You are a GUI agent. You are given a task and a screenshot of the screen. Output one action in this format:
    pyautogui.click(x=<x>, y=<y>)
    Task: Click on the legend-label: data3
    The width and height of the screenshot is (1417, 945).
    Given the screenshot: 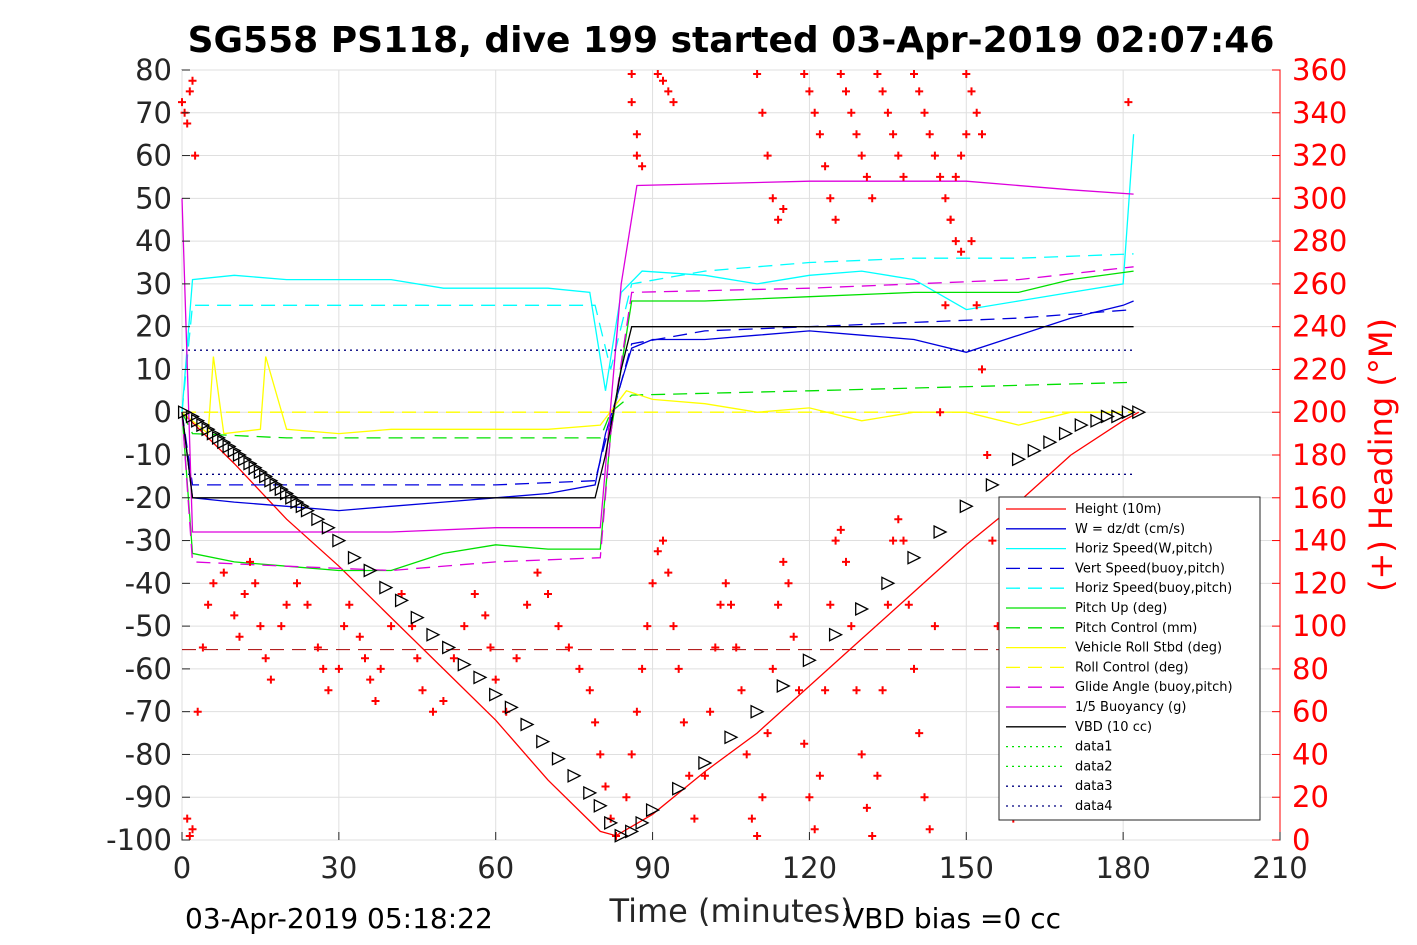 What is the action you would take?
    pyautogui.click(x=1094, y=786)
    